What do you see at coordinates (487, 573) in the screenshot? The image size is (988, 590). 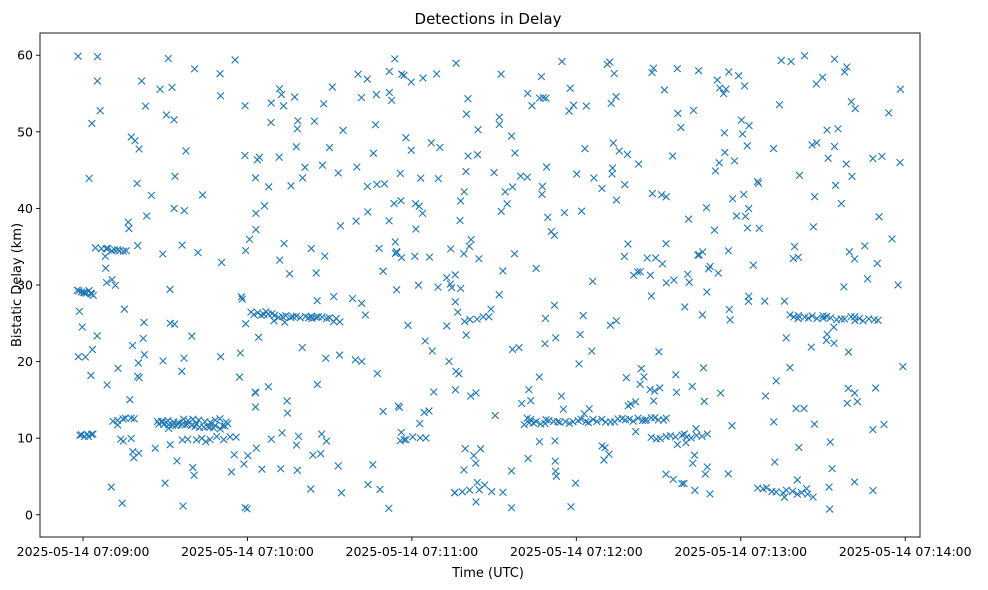 I see `x-axis-label: Time (UTC)` at bounding box center [487, 573].